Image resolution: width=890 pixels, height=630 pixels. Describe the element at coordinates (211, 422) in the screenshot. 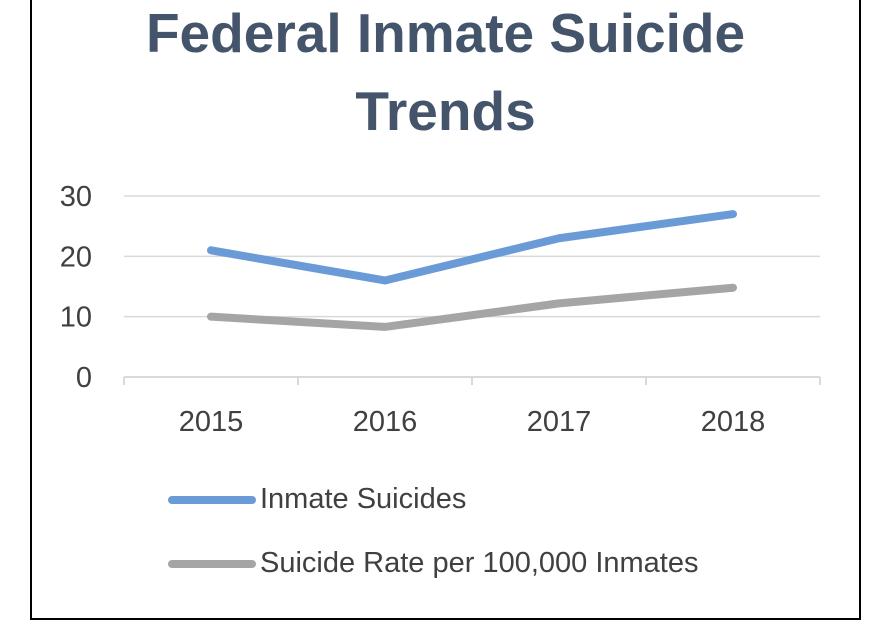

I see `x-tick-label: 2015` at that location.